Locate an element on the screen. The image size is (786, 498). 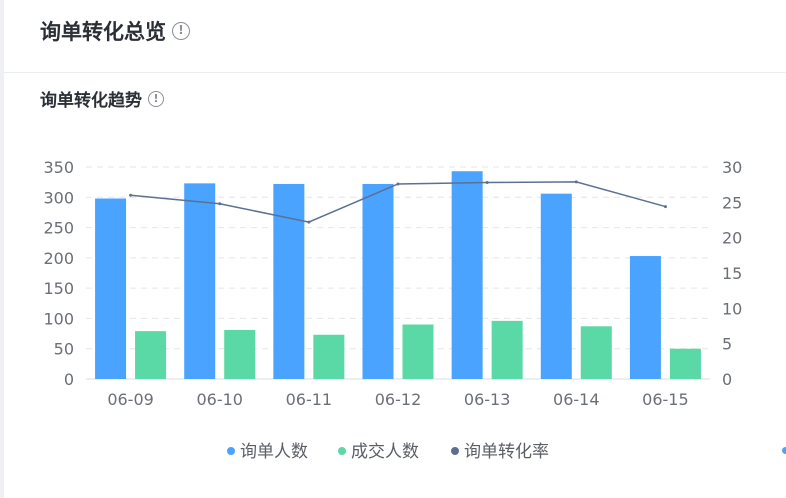
x-tick-label: 06-11 is located at coordinates (309, 399).